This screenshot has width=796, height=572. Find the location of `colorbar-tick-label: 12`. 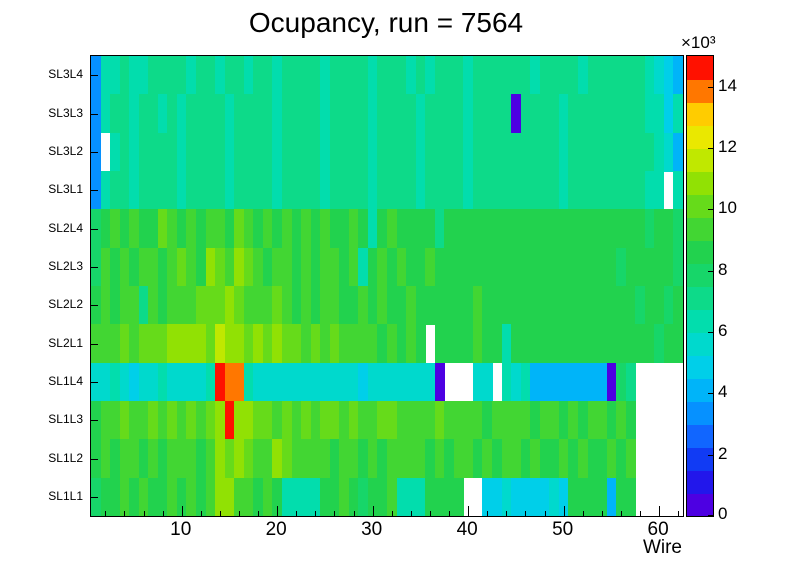

colorbar-tick-label: 12 is located at coordinates (727, 146).